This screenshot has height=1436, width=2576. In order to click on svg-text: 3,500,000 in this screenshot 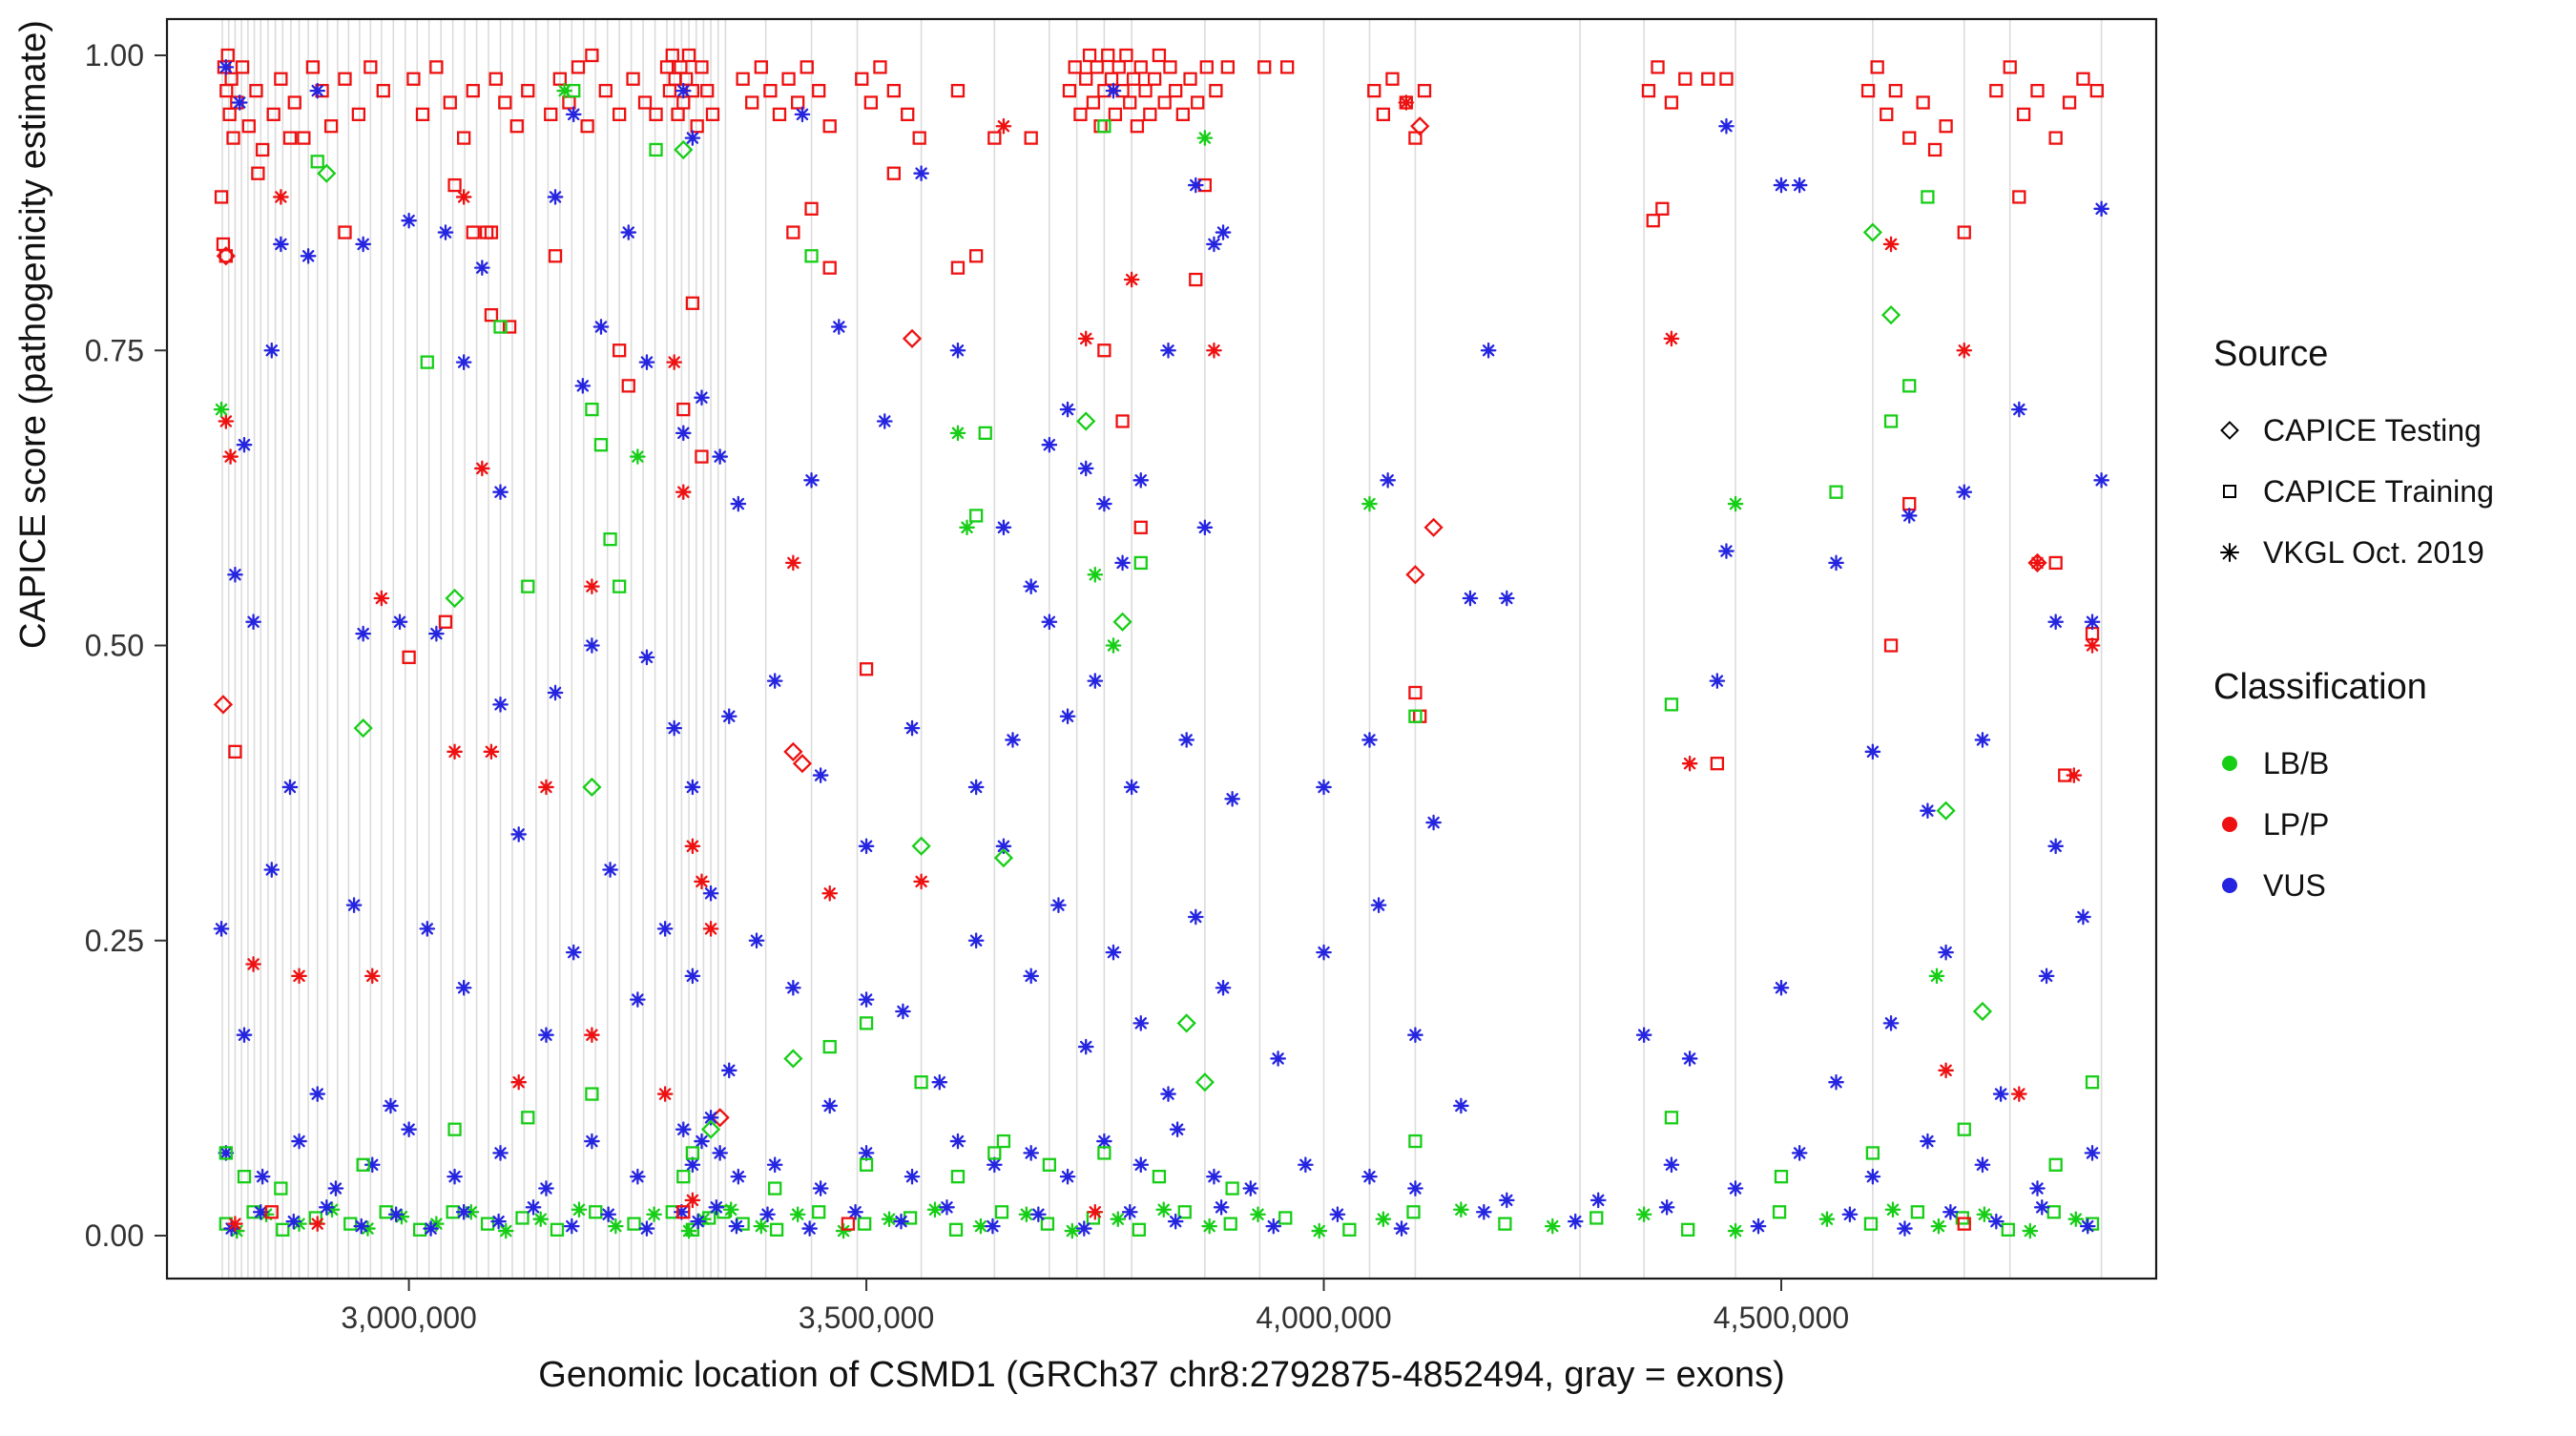, I will do `click(866, 1318)`.